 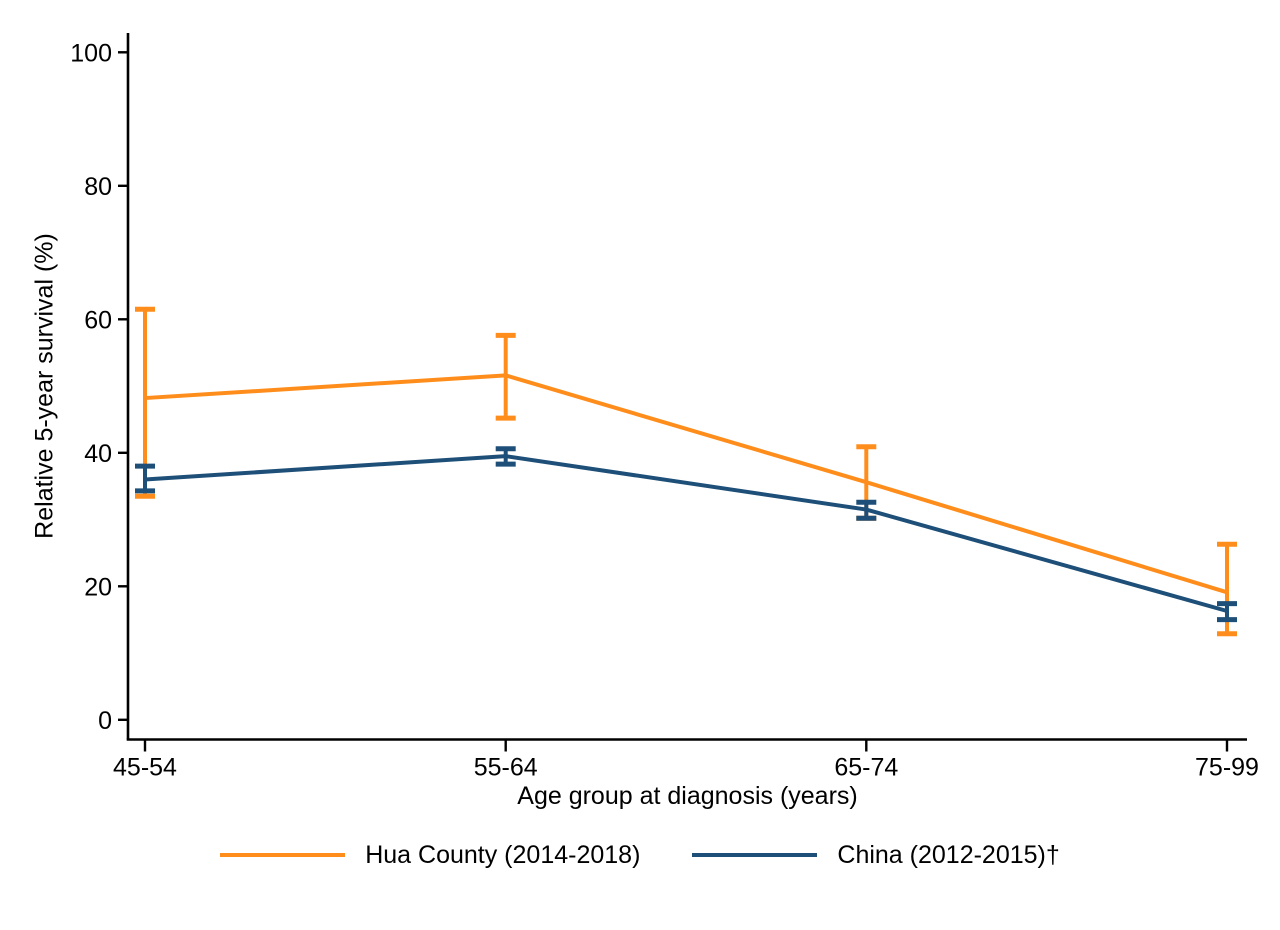 What do you see at coordinates (948, 854) in the screenshot?
I see `legend-label-china: China (2012-2015)†` at bounding box center [948, 854].